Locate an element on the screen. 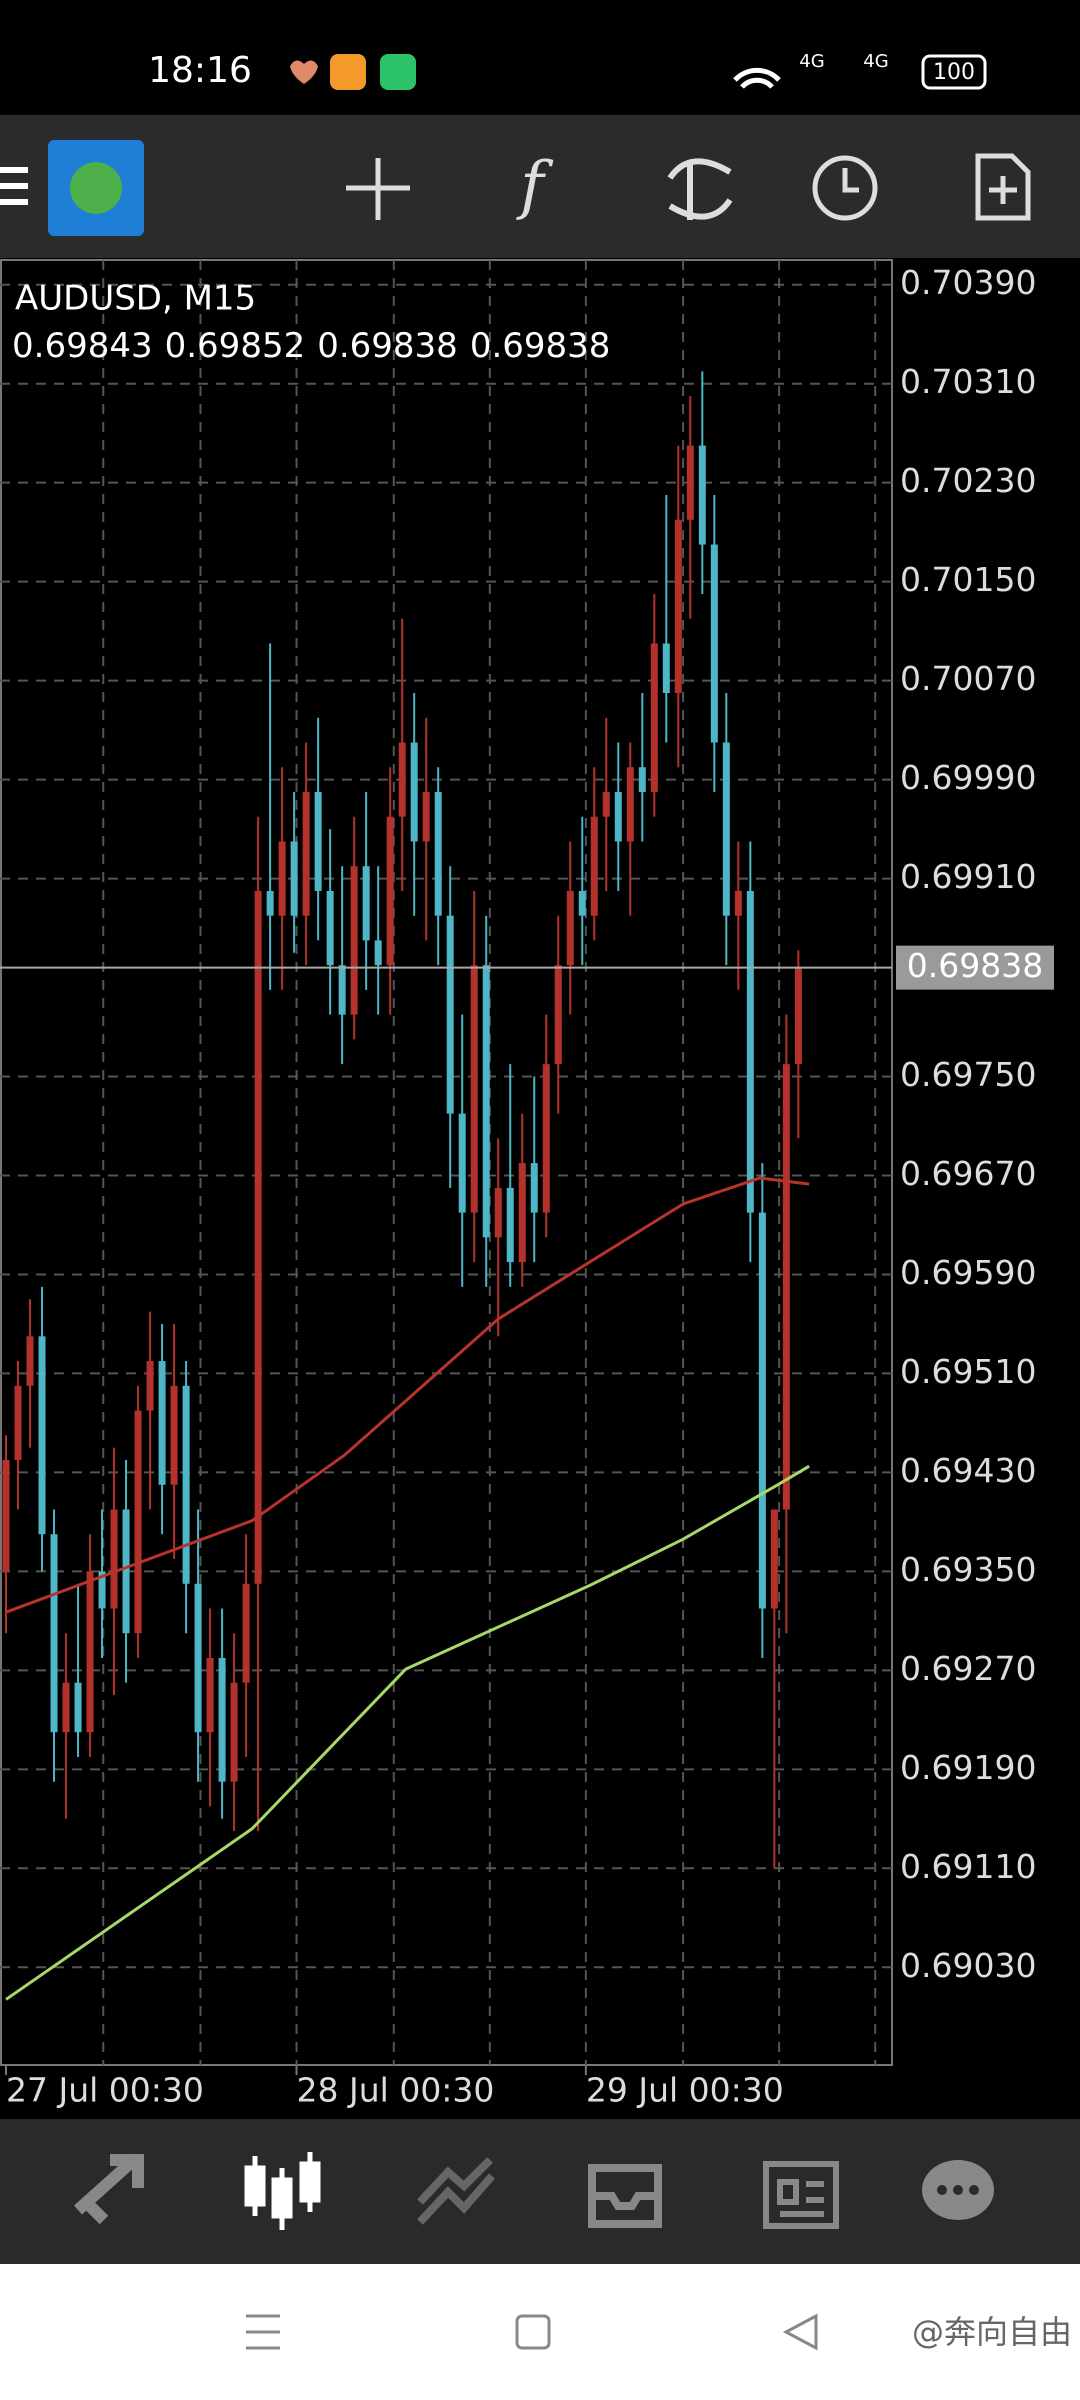  system-nav is located at coordinates (540, 2332).